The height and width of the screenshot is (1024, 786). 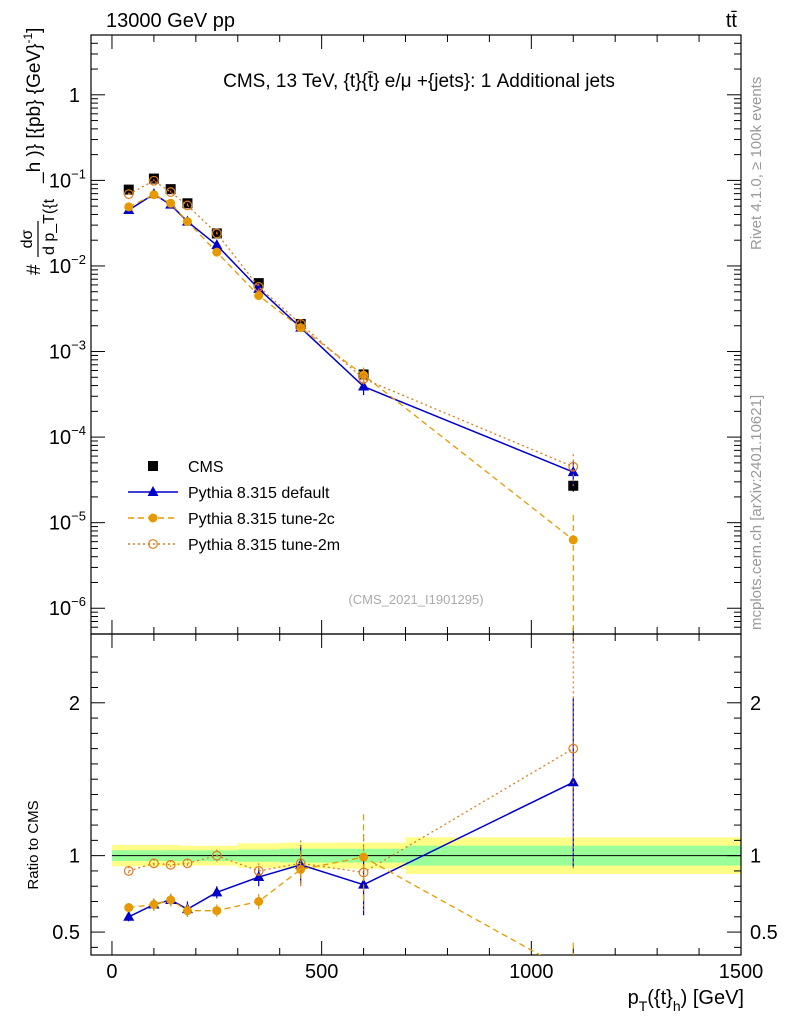 What do you see at coordinates (755, 857) in the screenshot?
I see `ratio-y-tick-label-right: 1` at bounding box center [755, 857].